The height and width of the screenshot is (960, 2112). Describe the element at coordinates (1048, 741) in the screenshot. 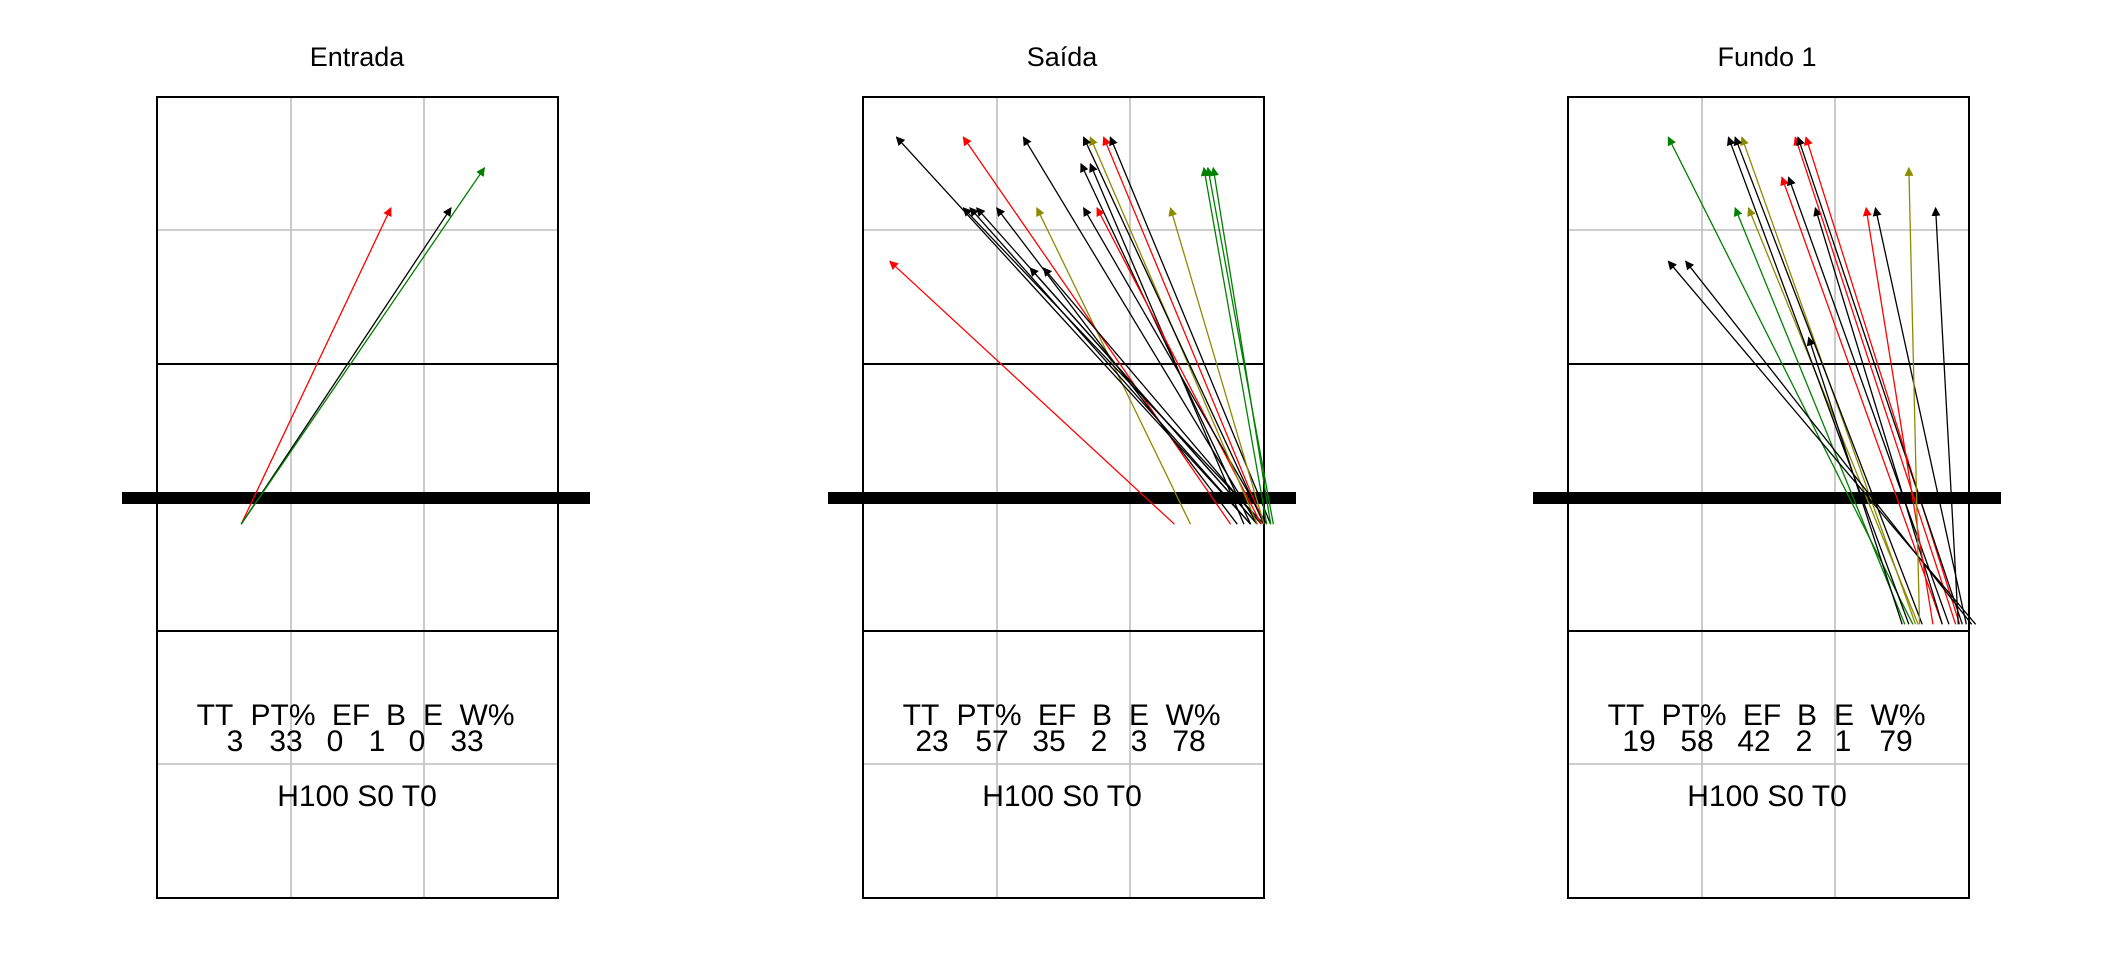

I see `stat-value-ef: 35` at that location.